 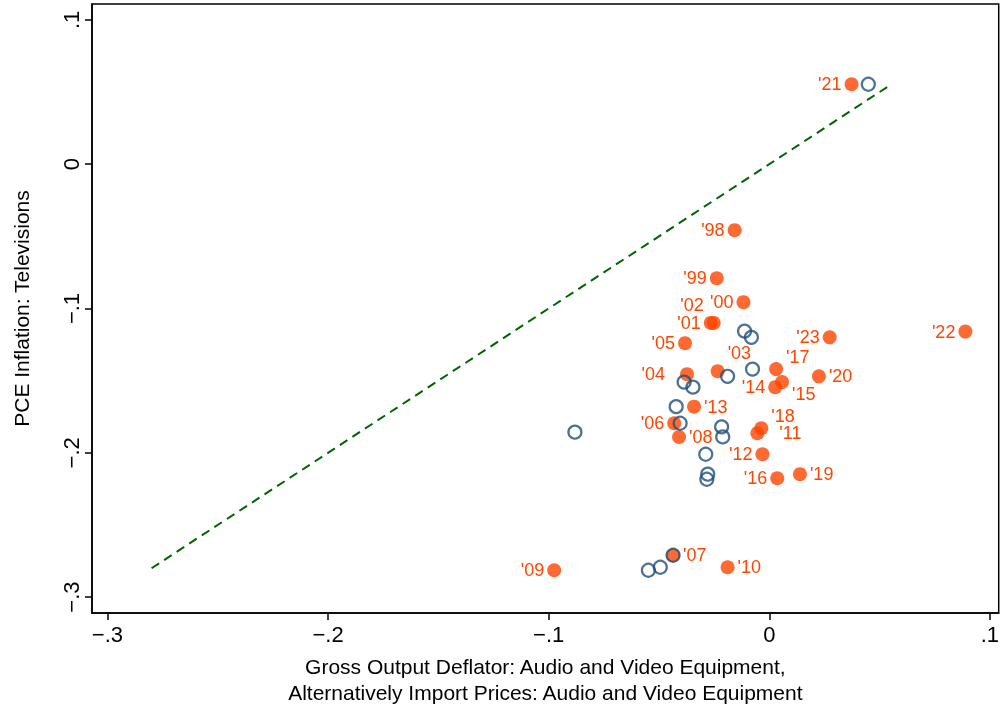 I want to click on annotation: '13, so click(x=716, y=406).